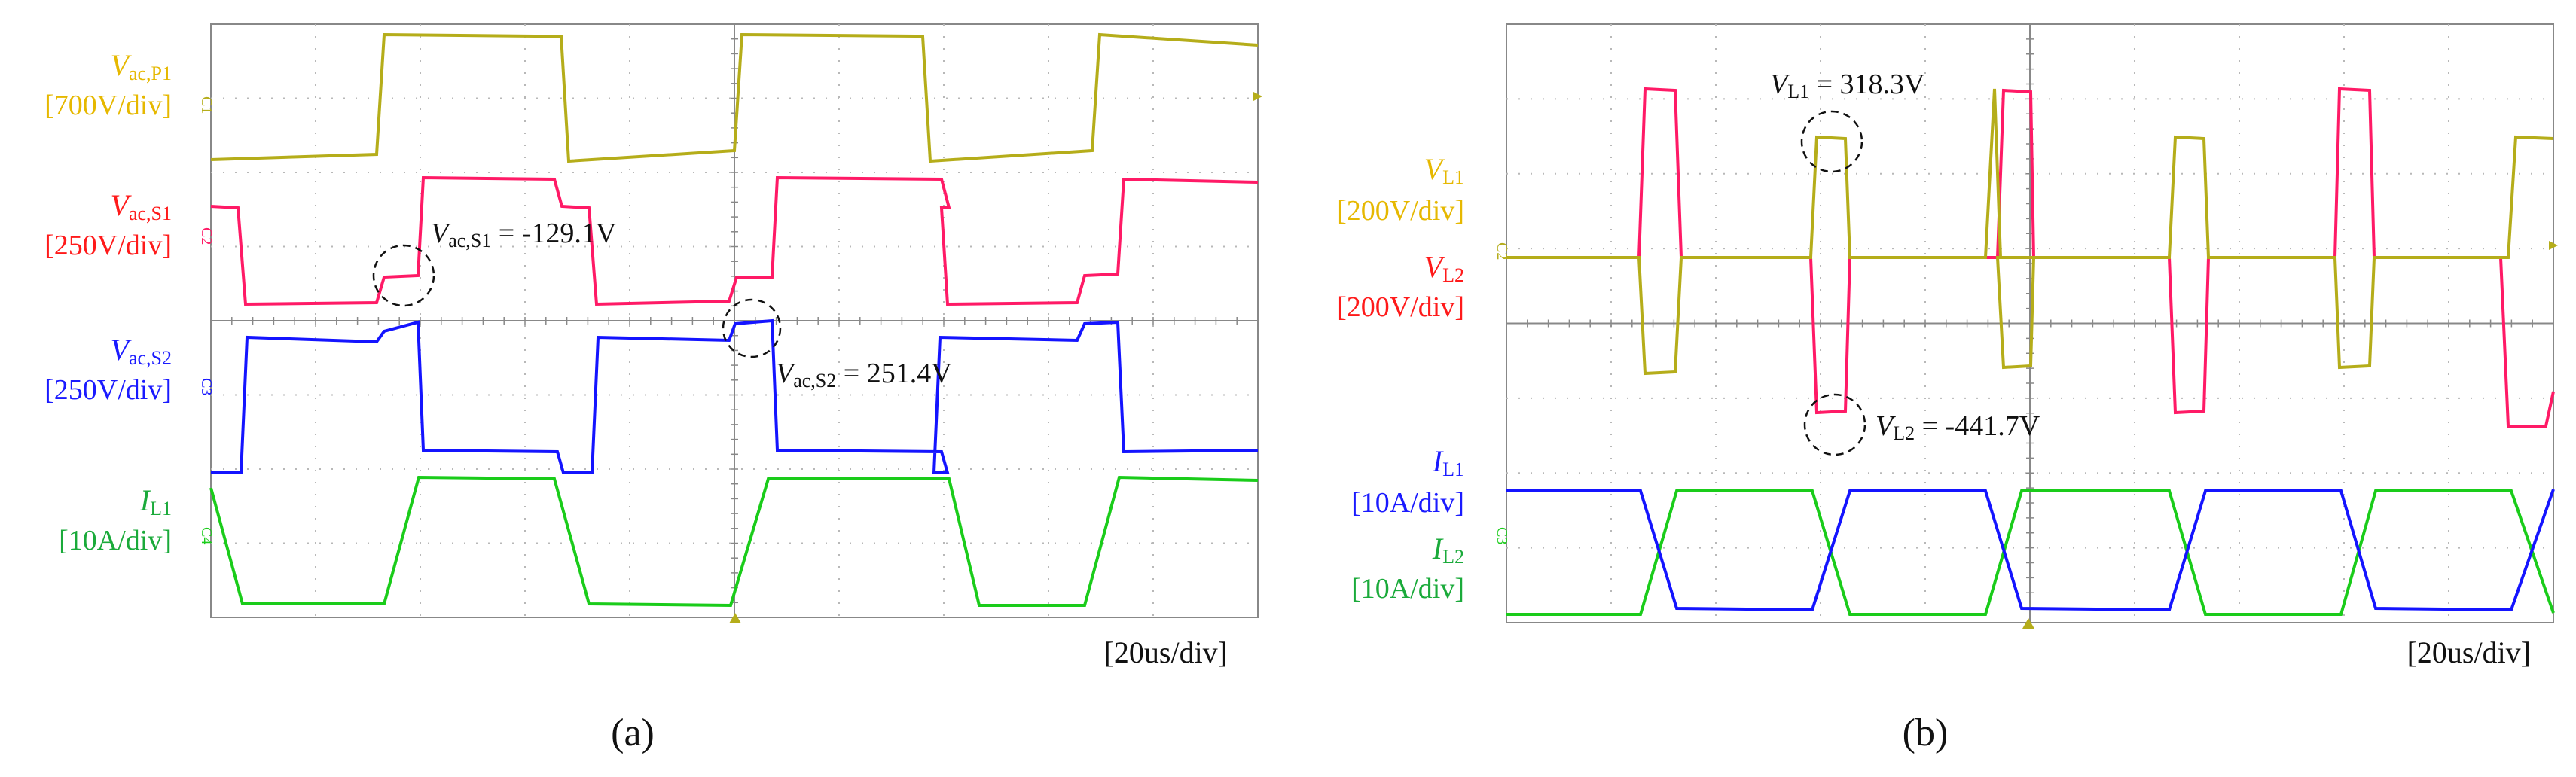  What do you see at coordinates (207, 236) in the screenshot?
I see `channel-tag-a-c2: C2` at bounding box center [207, 236].